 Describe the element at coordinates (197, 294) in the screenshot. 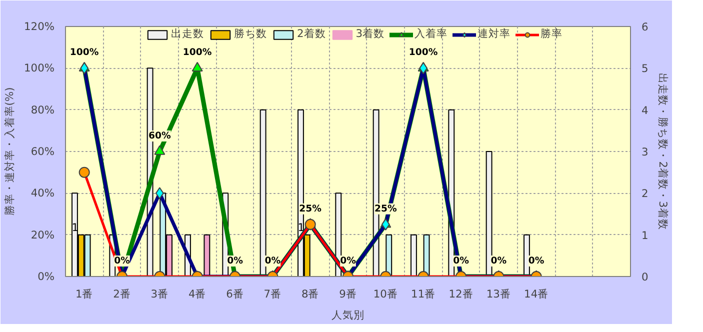

I see `x-tick-label: 4番` at that location.